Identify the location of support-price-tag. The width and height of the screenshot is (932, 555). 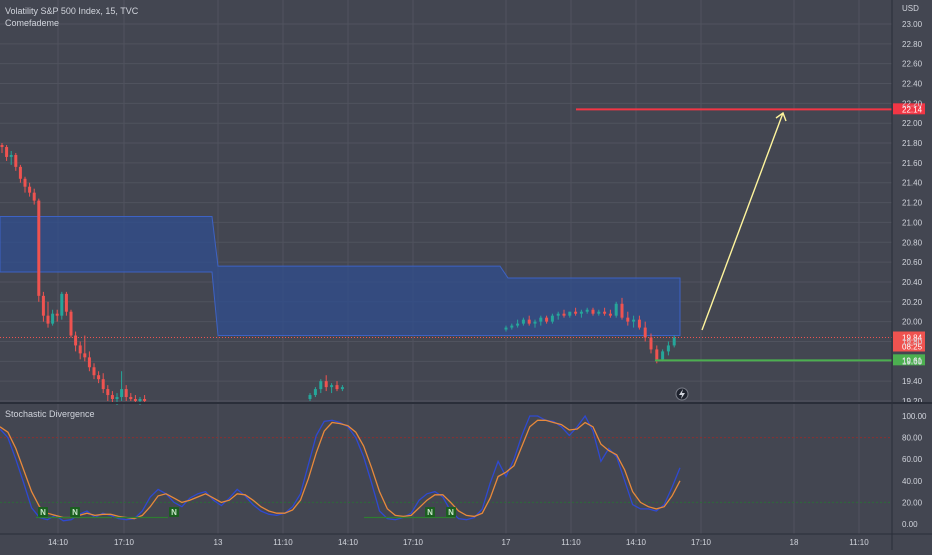
(909, 360).